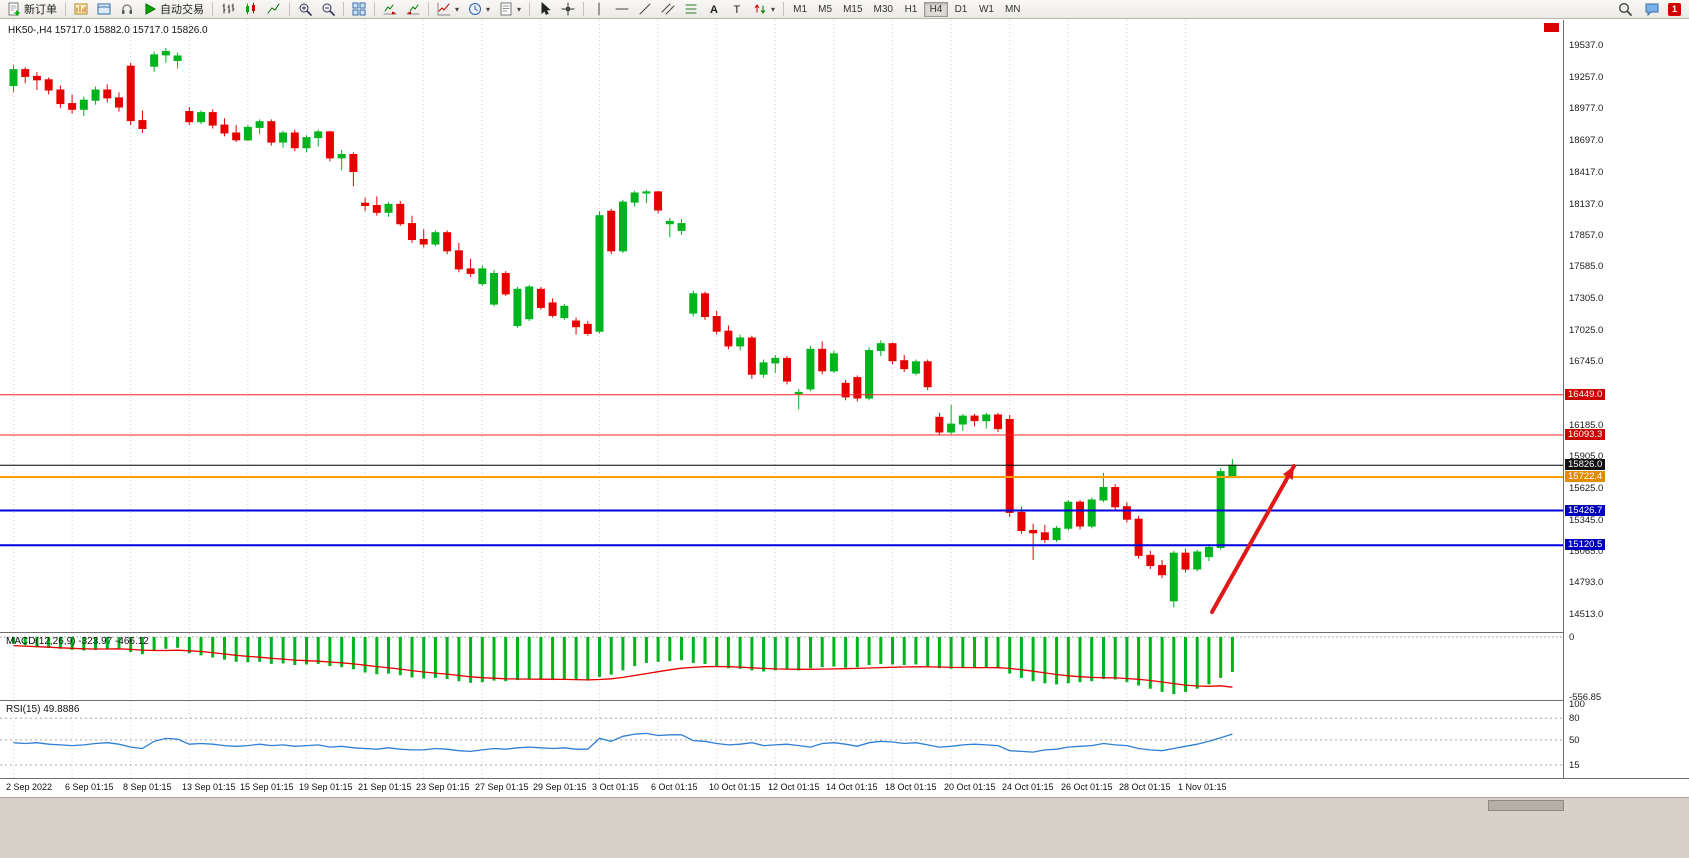 This screenshot has width=1689, height=858. I want to click on templates-button: ▾, so click(510, 9).